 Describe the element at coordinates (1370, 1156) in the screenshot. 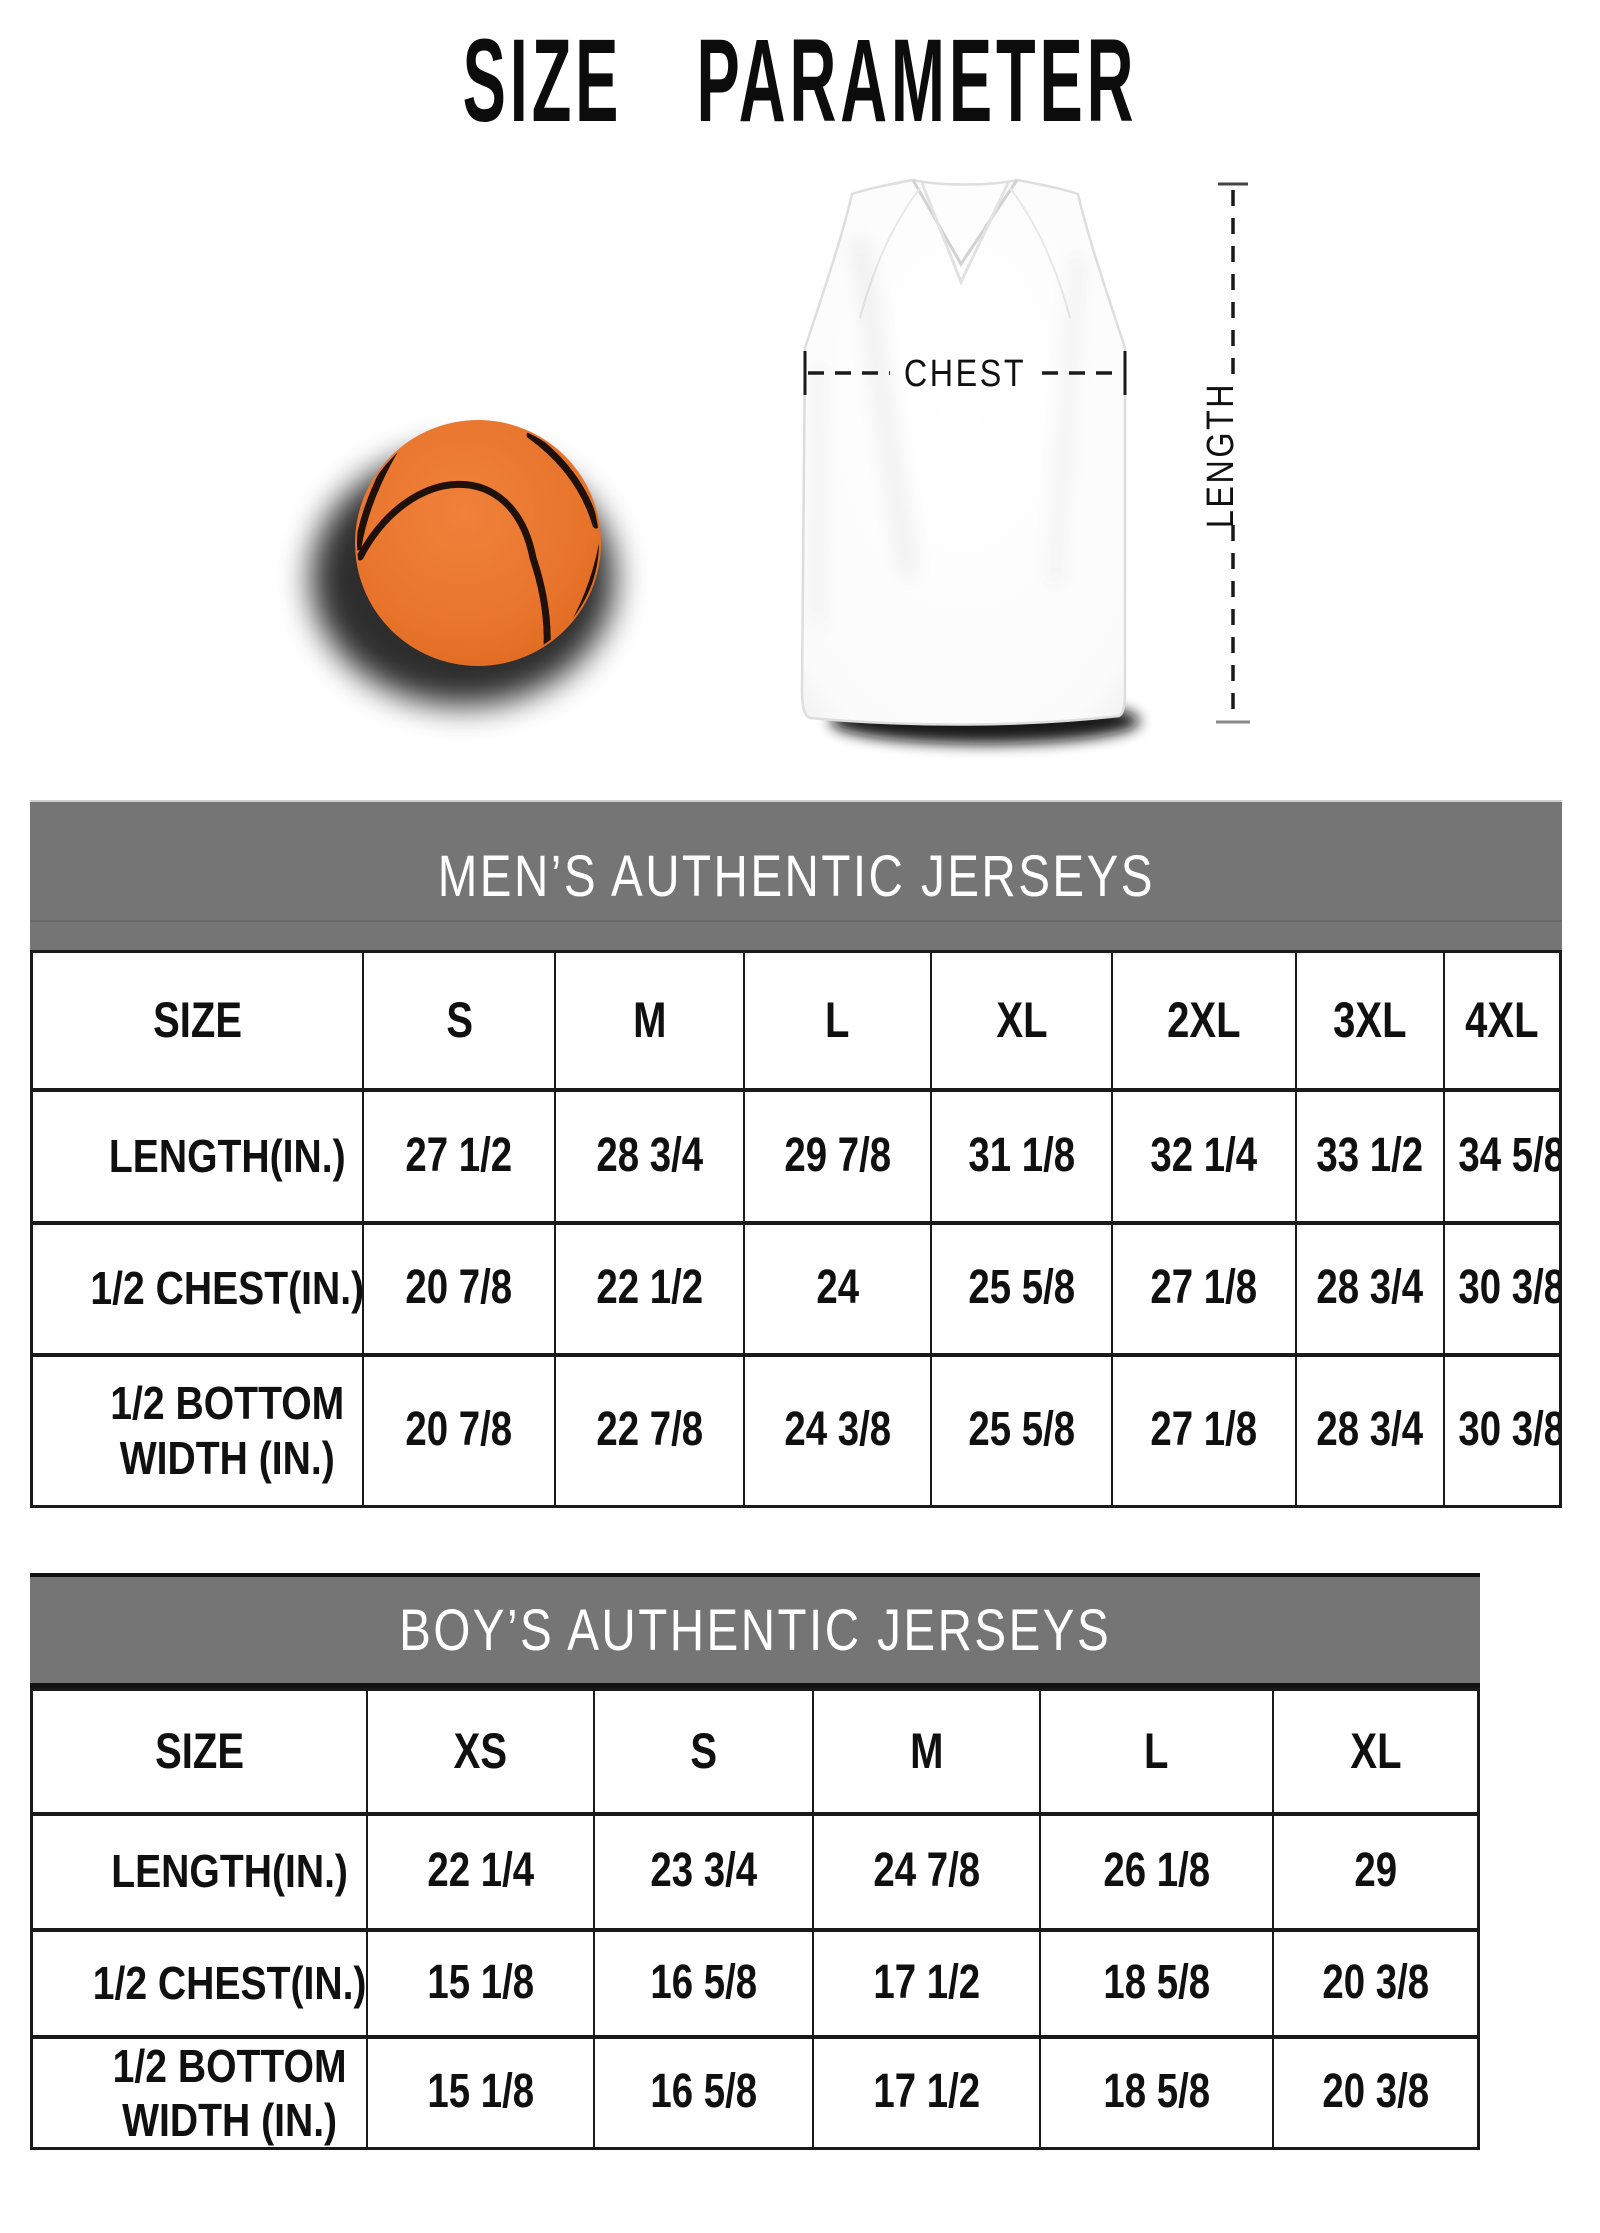

I see `size-value-cell: 33 1/2` at that location.